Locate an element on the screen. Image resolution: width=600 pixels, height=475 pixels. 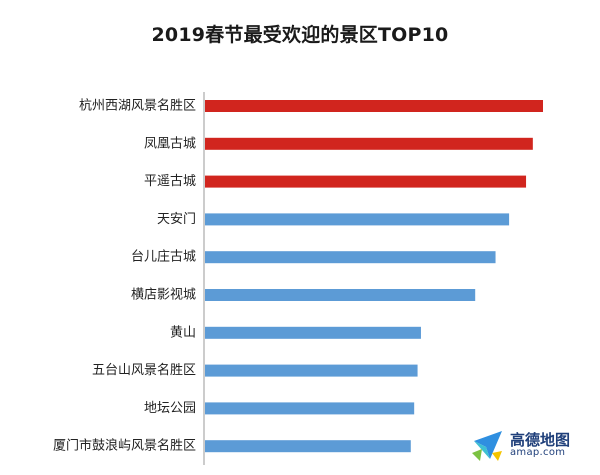
amap-logo-name: 高德地图 is located at coordinates (540, 440).